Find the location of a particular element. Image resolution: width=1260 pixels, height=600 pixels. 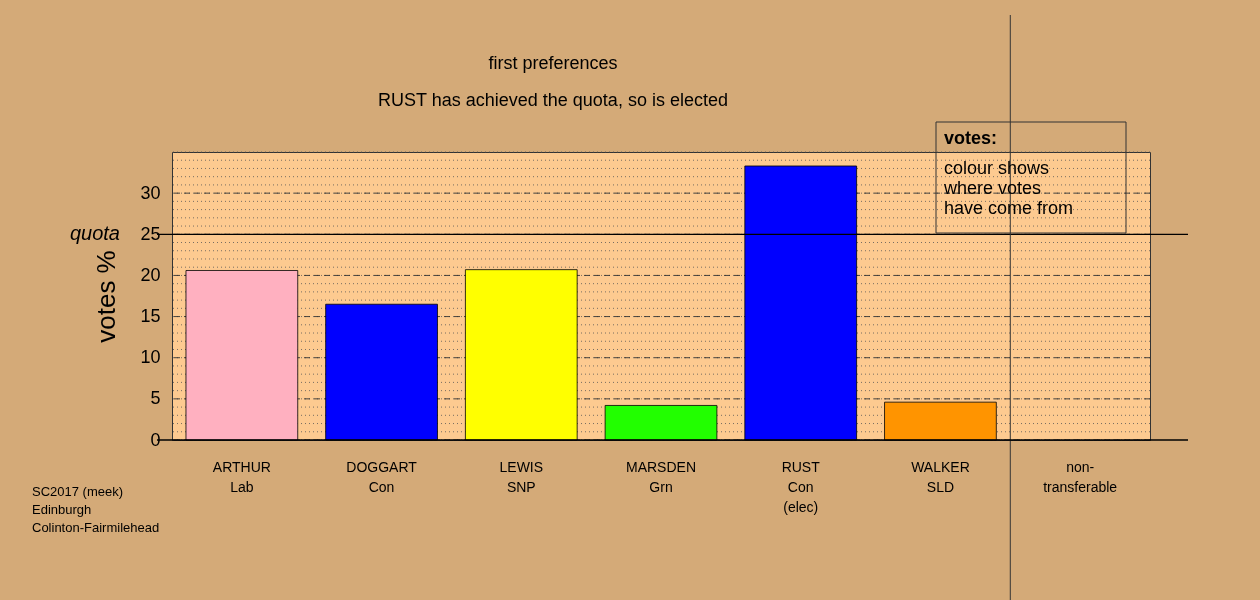

chart-title: first preferences is located at coordinates (553, 63).